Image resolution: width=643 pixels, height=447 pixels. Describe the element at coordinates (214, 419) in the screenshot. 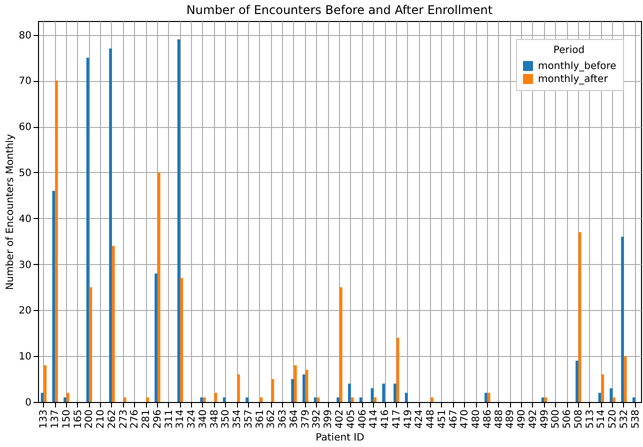

I see `x-tick-label: 348` at that location.